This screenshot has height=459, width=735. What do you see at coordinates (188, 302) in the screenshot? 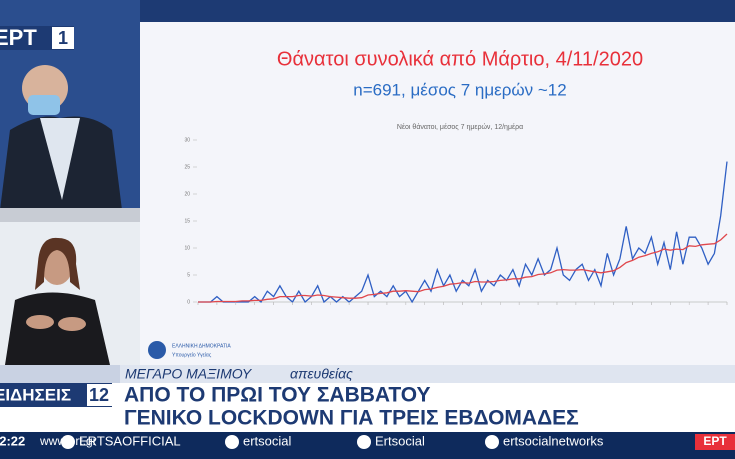
I see `y-tick-label: 0` at bounding box center [188, 302].